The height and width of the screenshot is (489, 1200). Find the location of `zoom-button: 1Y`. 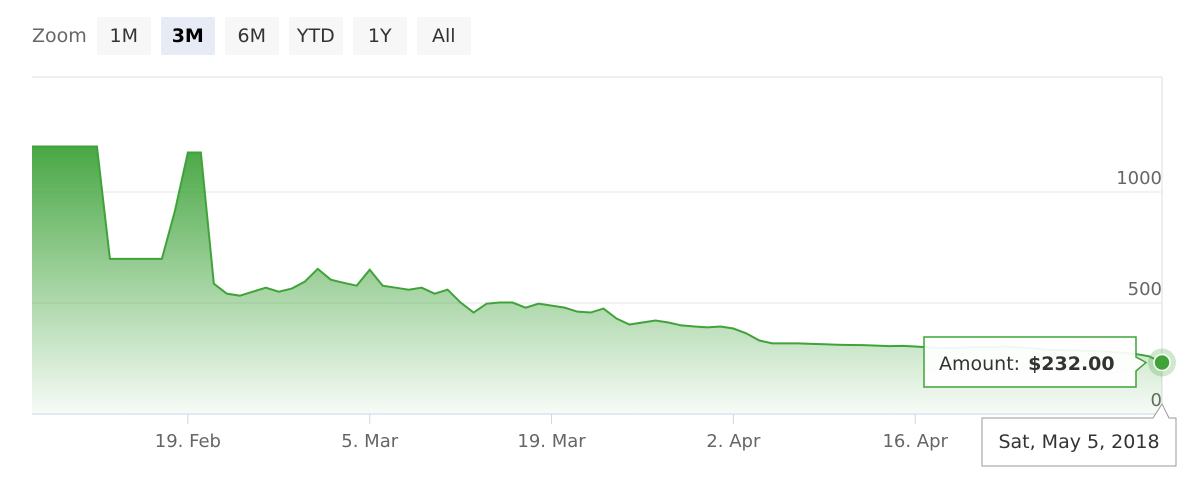

zoom-button: 1Y is located at coordinates (379, 36).